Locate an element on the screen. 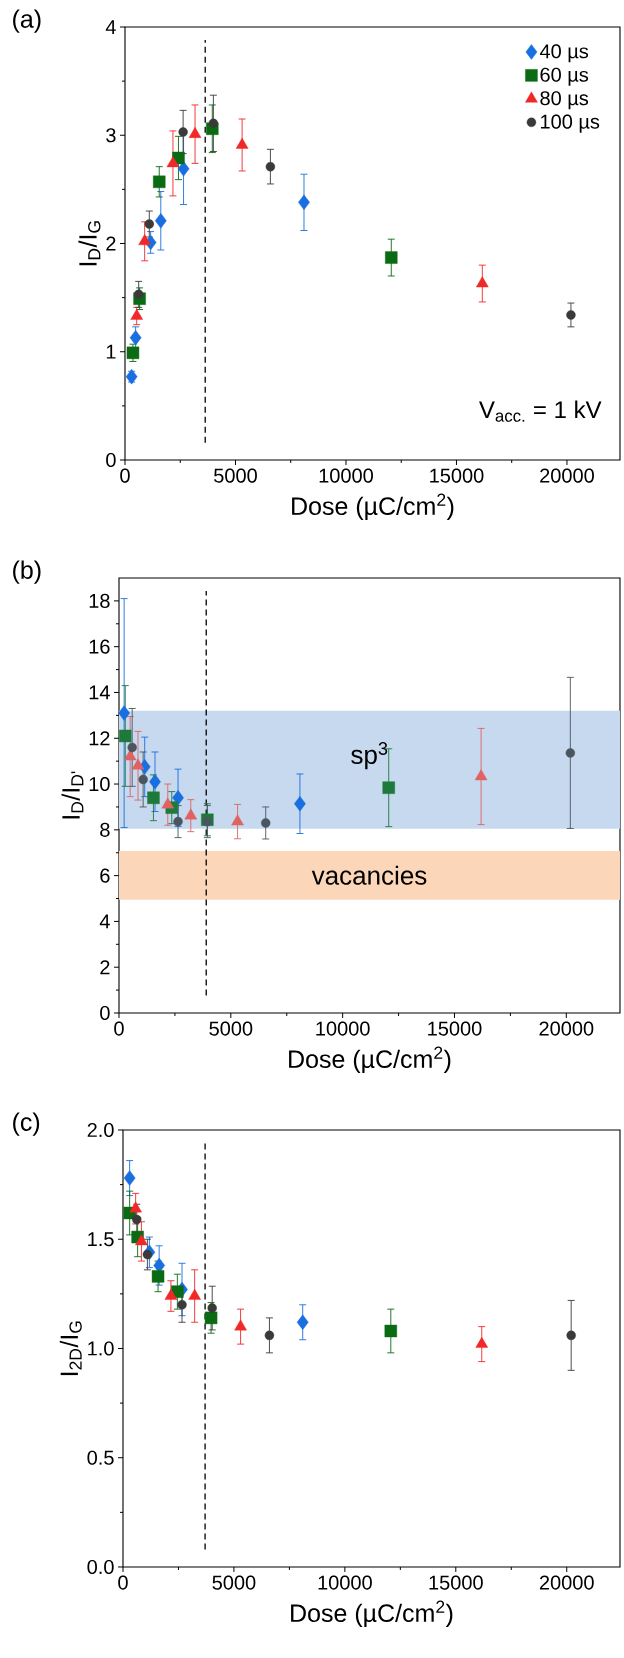 The image size is (624, 1658). y-tick-label: 1.0 is located at coordinates (101, 1348).